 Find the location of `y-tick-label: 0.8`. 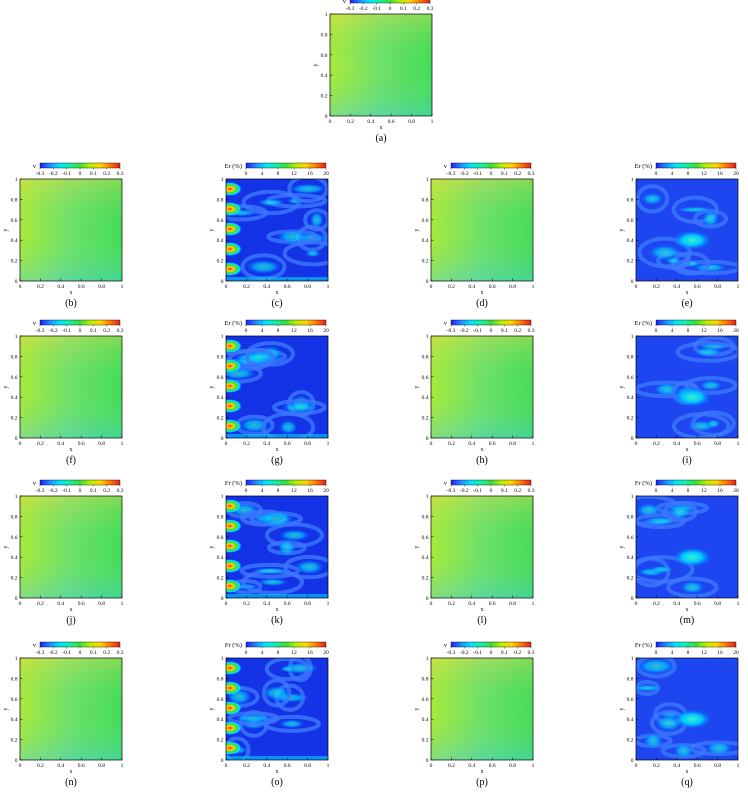

y-tick-label: 0.8 is located at coordinates (14, 200).